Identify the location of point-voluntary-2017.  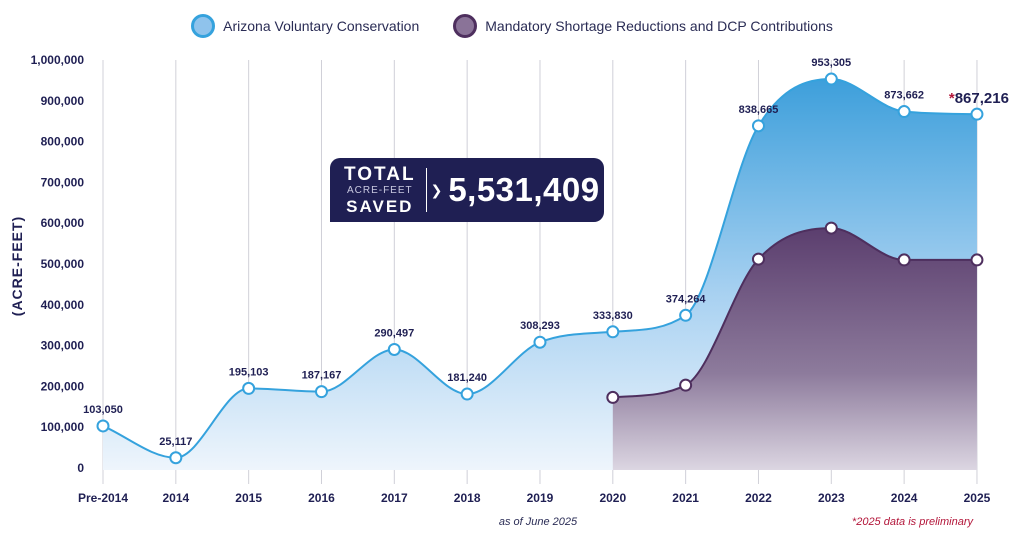
(394, 349).